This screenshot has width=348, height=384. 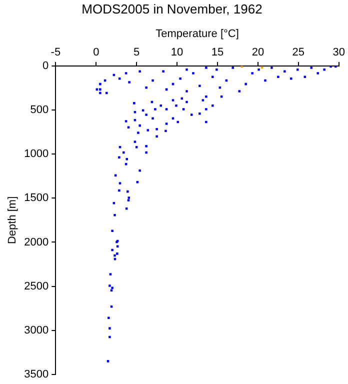 I want to click on y-tick-label: 3500, so click(x=36, y=374).